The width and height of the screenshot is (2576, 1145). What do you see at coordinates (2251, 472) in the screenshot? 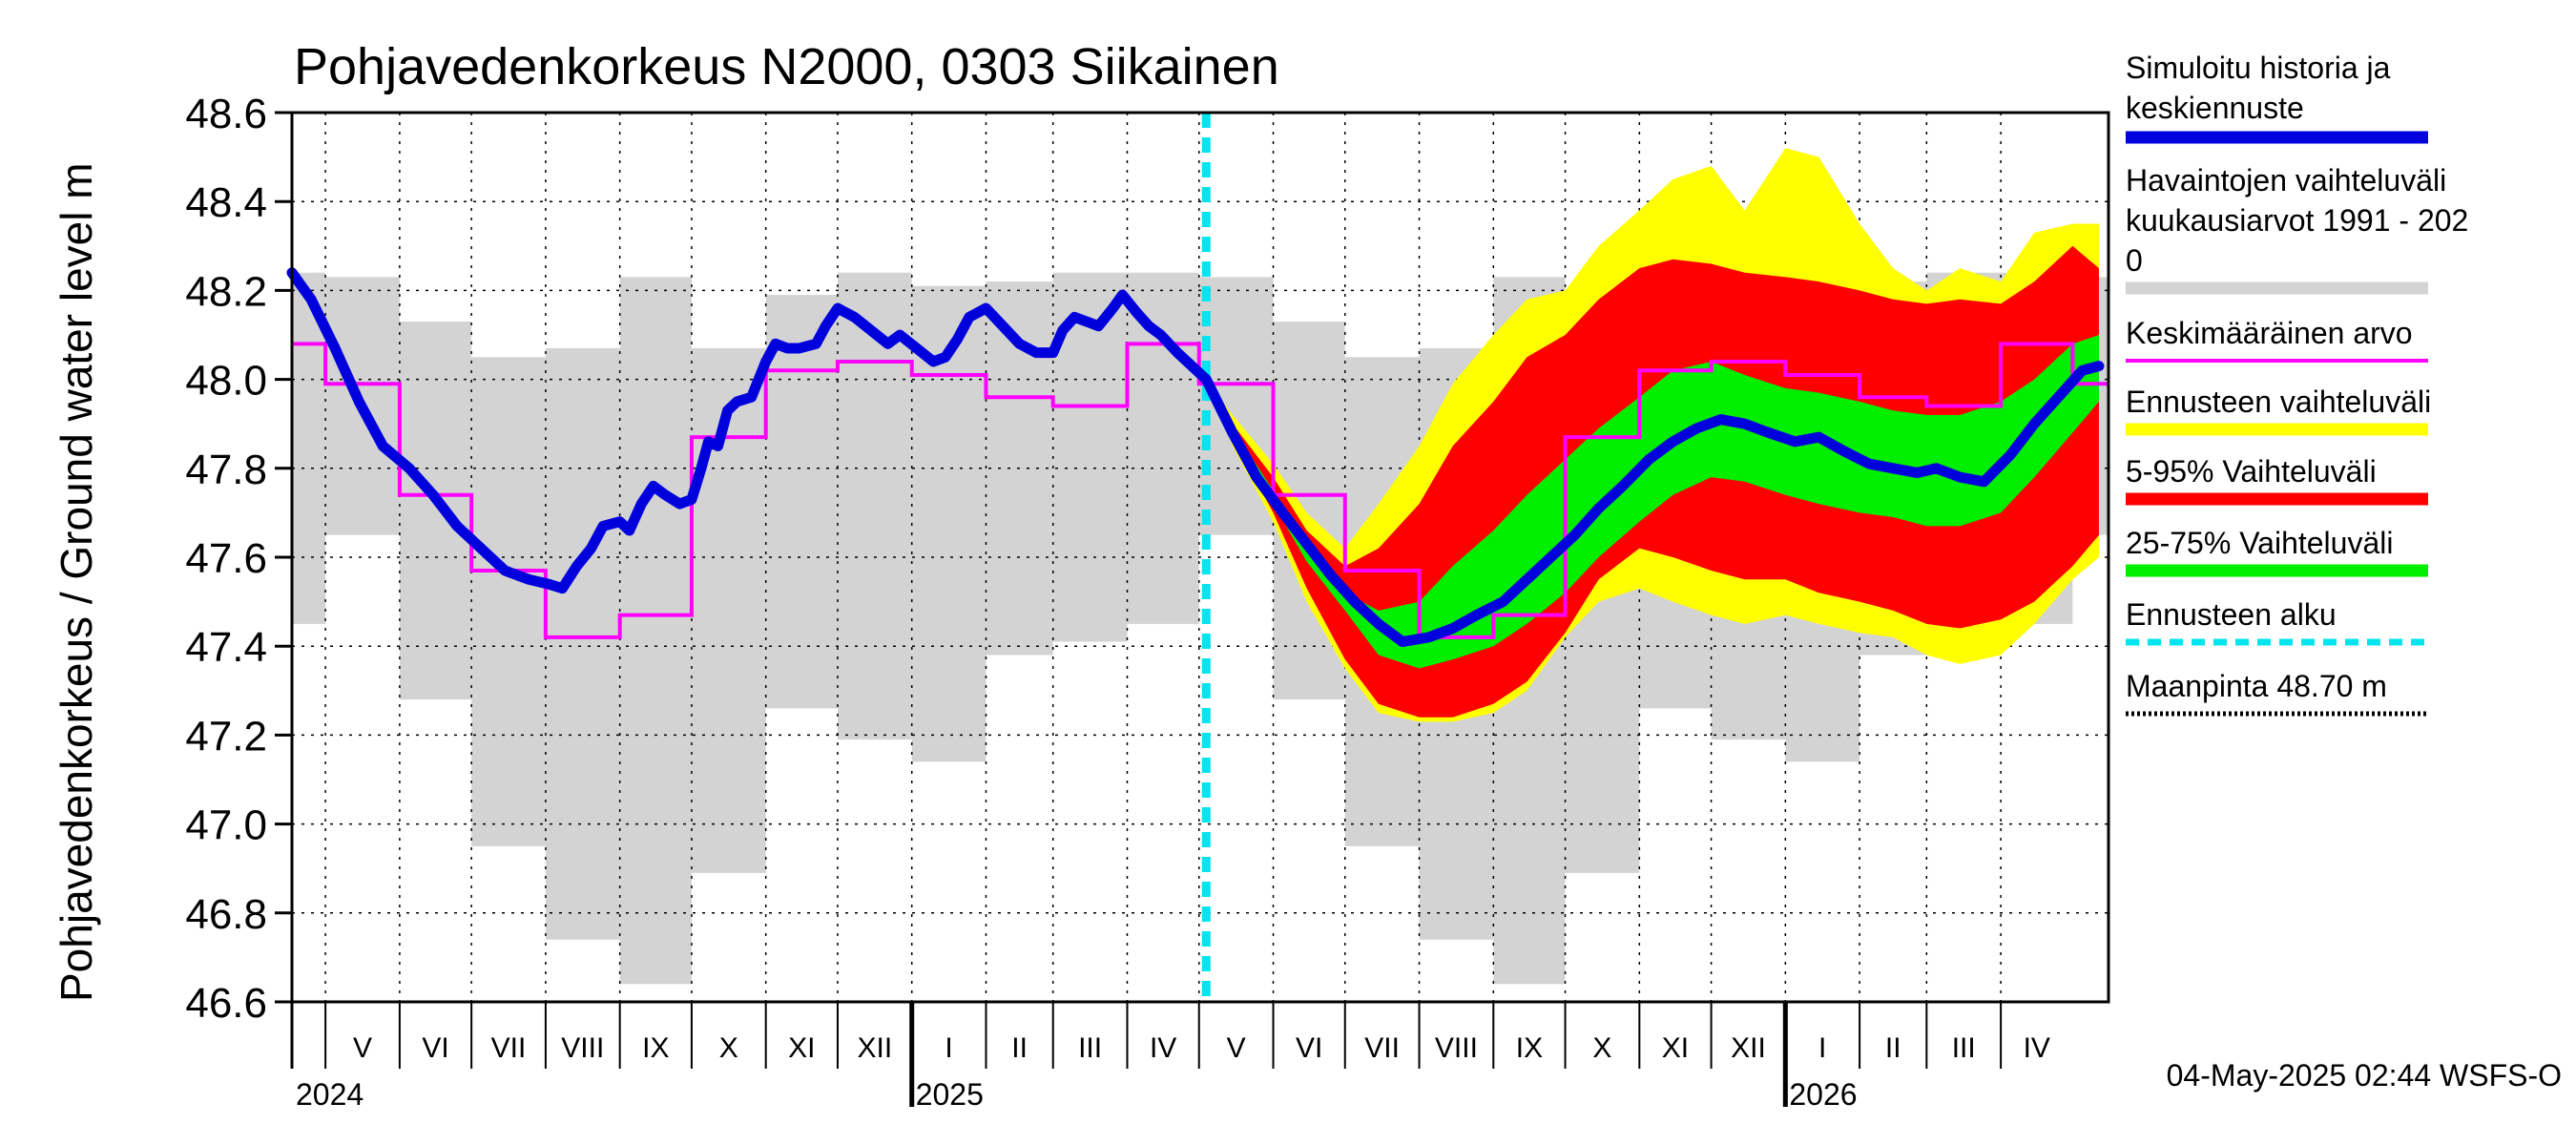
I see `legend-label: 5-95% Vaihteluväli` at bounding box center [2251, 472].